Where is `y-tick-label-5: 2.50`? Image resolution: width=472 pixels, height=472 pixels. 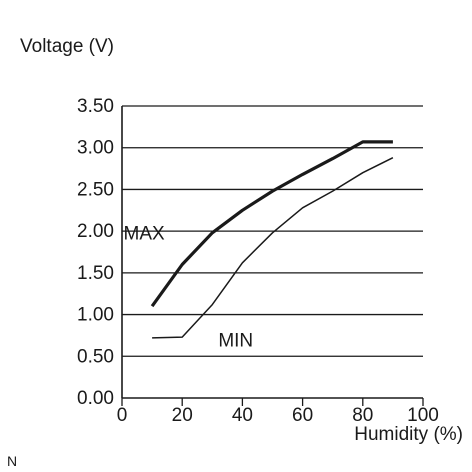 y-tick-label-5: 2.50 is located at coordinates (95, 189).